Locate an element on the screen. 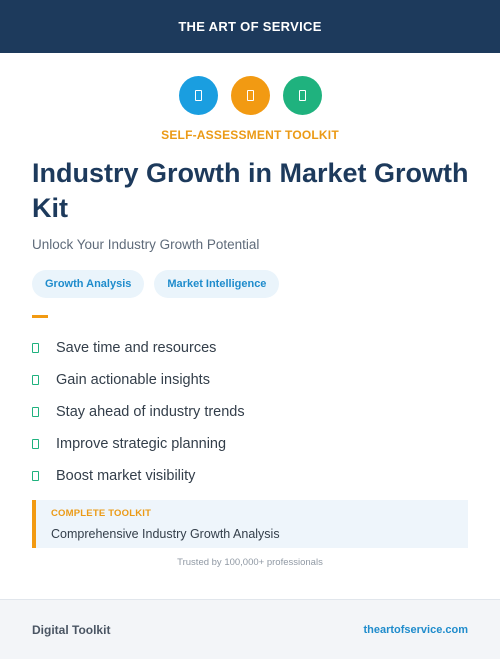 The image size is (500, 659). benefit-item: Improve strategic planning is located at coordinates (138, 444).